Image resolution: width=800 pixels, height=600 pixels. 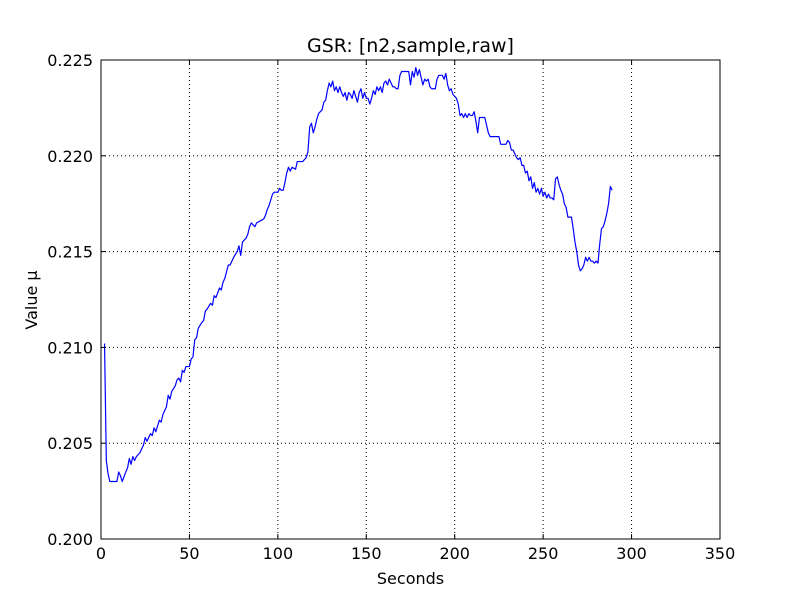 I want to click on y-axis-tick-labels: 0.200 0.205 0.210 0.215 0.220 0.225, so click(x=70, y=300).